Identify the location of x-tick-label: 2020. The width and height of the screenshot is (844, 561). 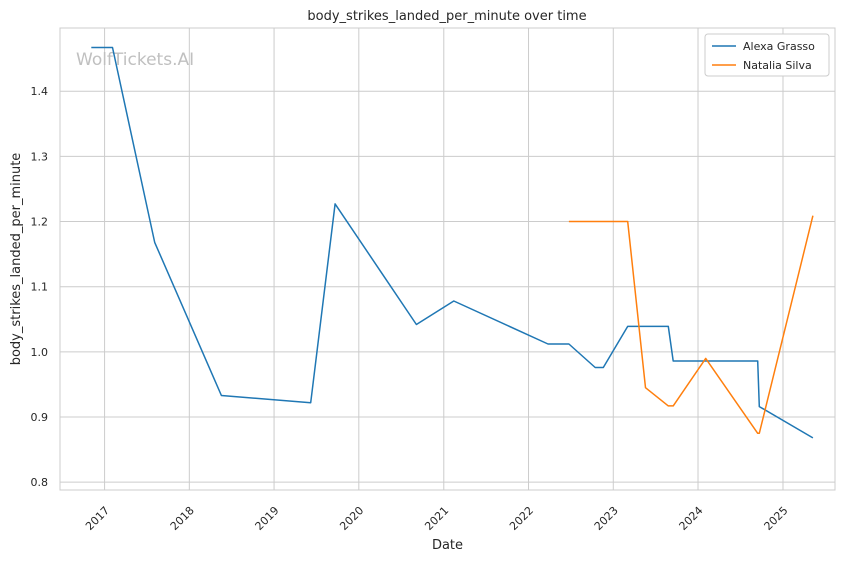
(351, 518).